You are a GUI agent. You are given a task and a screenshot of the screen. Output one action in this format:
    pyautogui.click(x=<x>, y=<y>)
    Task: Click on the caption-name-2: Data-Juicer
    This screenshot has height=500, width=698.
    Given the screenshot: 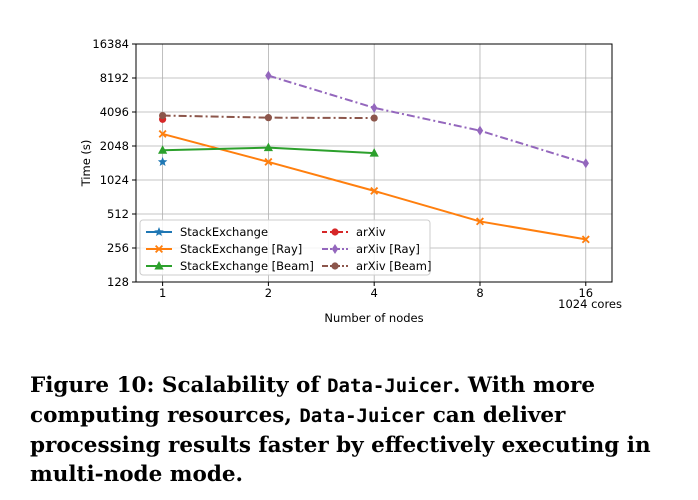 What is the action you would take?
    pyautogui.click(x=362, y=416)
    